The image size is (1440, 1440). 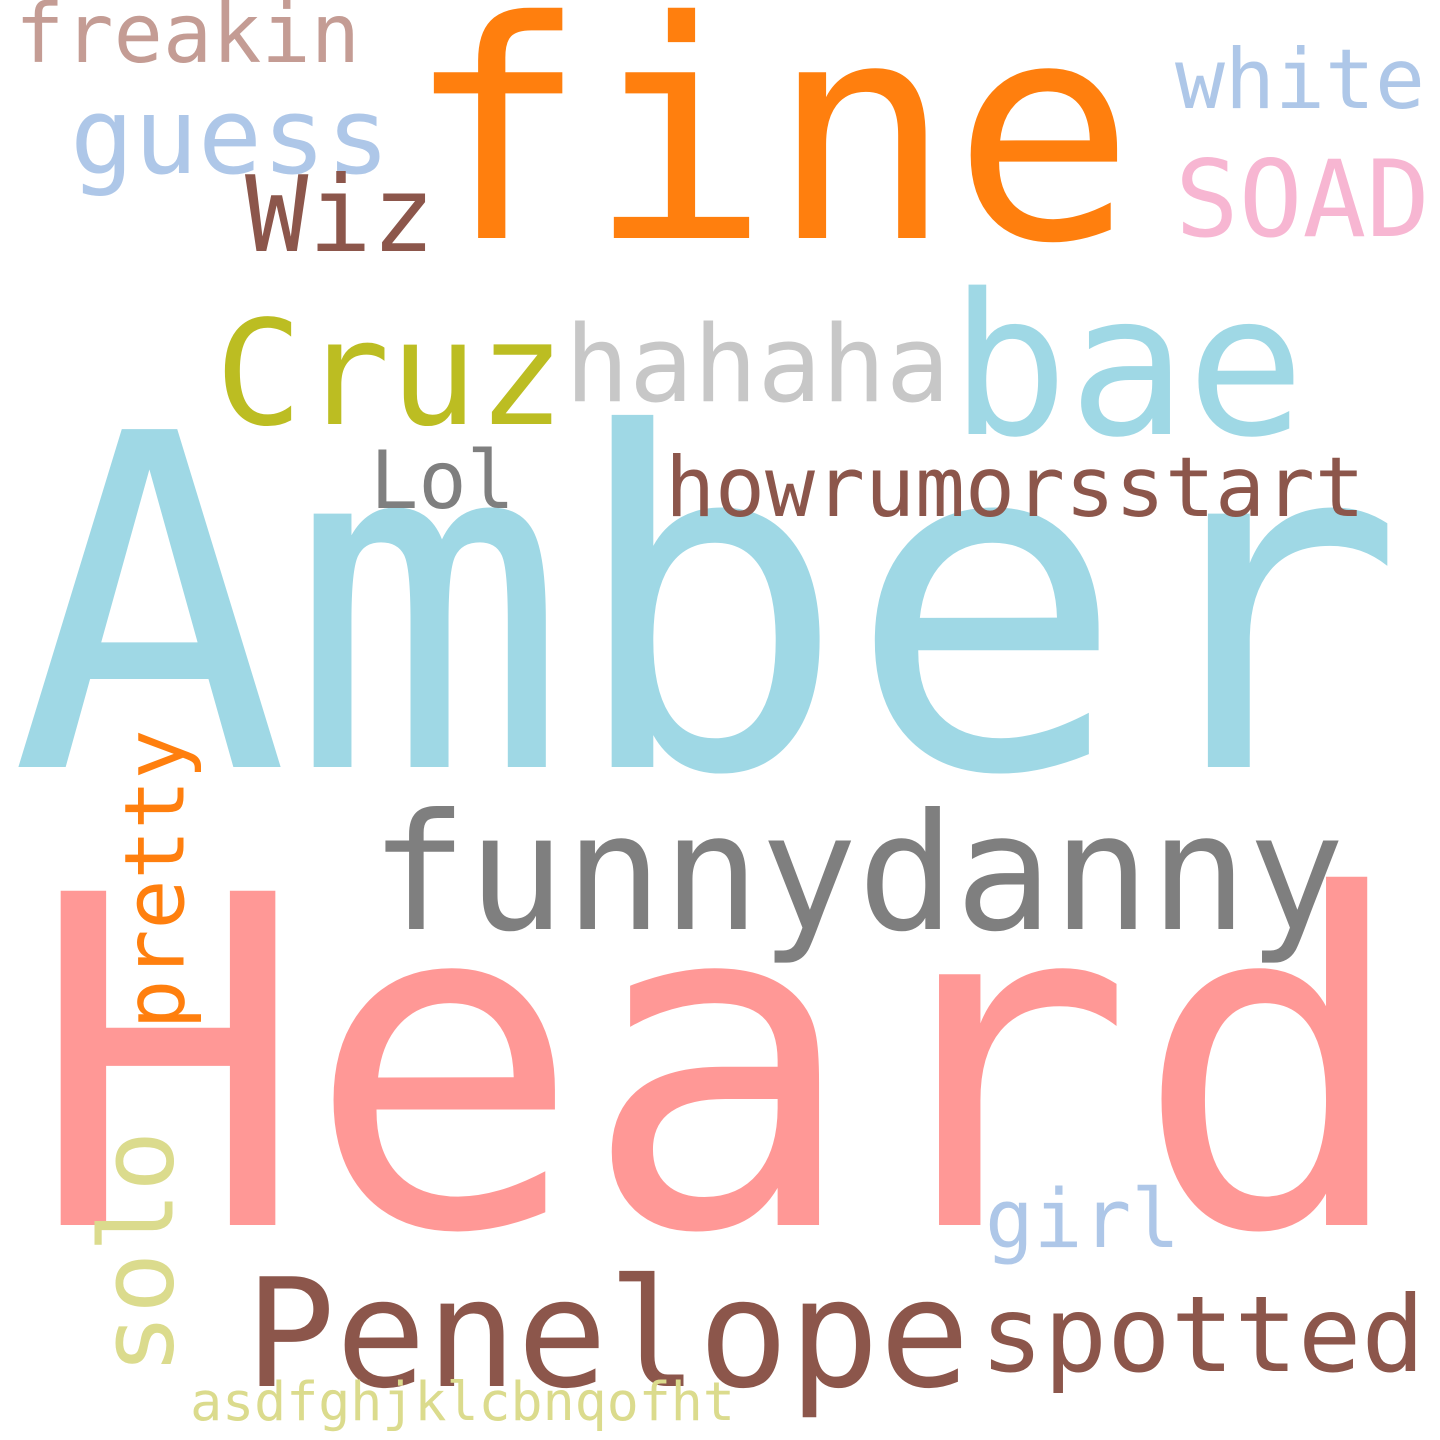 What do you see at coordinates (187, 41) in the screenshot?
I see `word-freakin: freakin` at bounding box center [187, 41].